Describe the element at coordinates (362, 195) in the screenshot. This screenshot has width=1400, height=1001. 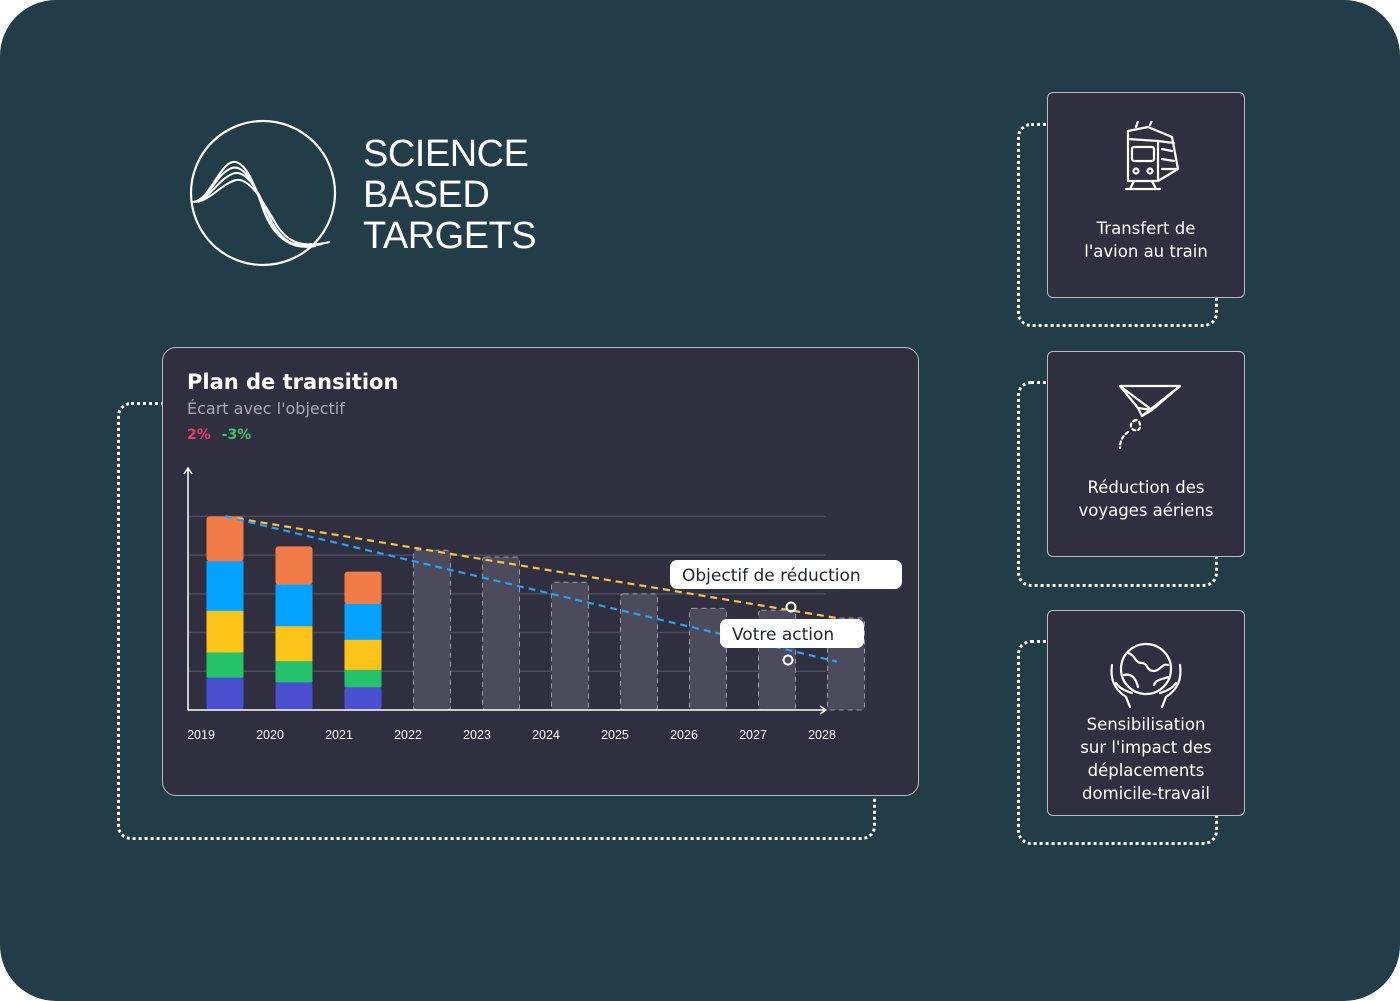
I see `science-based-targets-logo: SCIENCE BASED TARGETS` at that location.